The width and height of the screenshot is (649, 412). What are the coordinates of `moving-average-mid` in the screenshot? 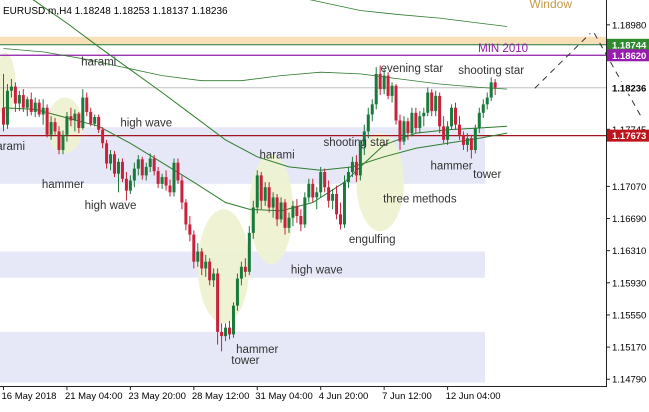 It's located at (255, 69).